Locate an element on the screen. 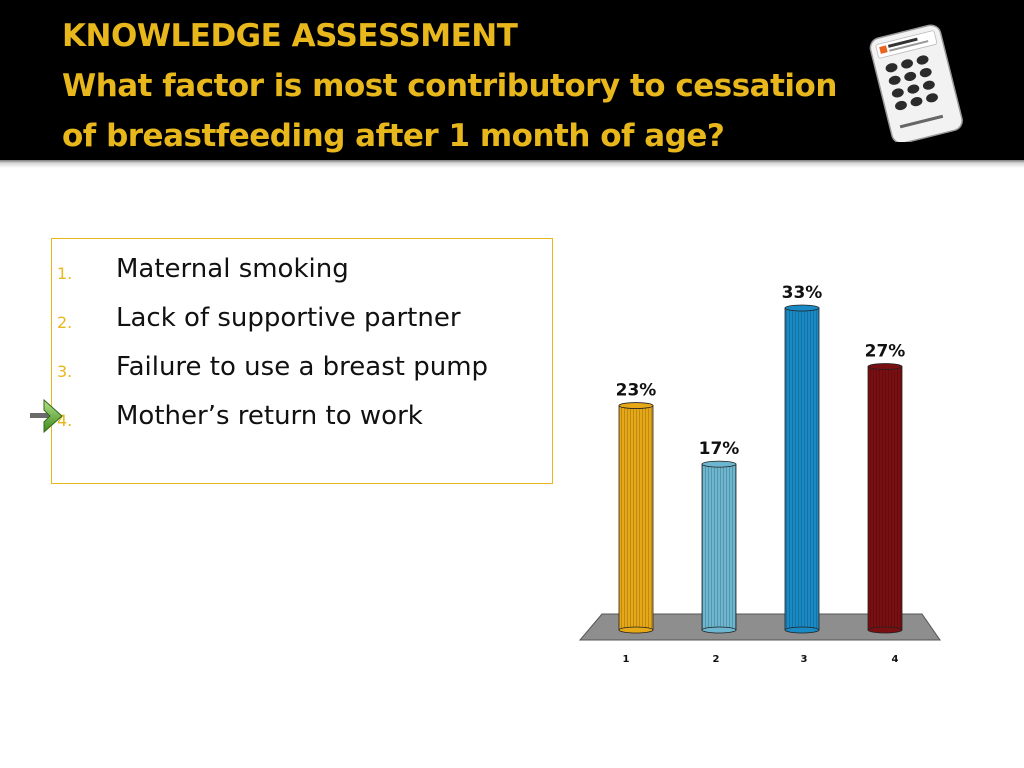  correct-answer-arrow-icon is located at coordinates (46, 416).